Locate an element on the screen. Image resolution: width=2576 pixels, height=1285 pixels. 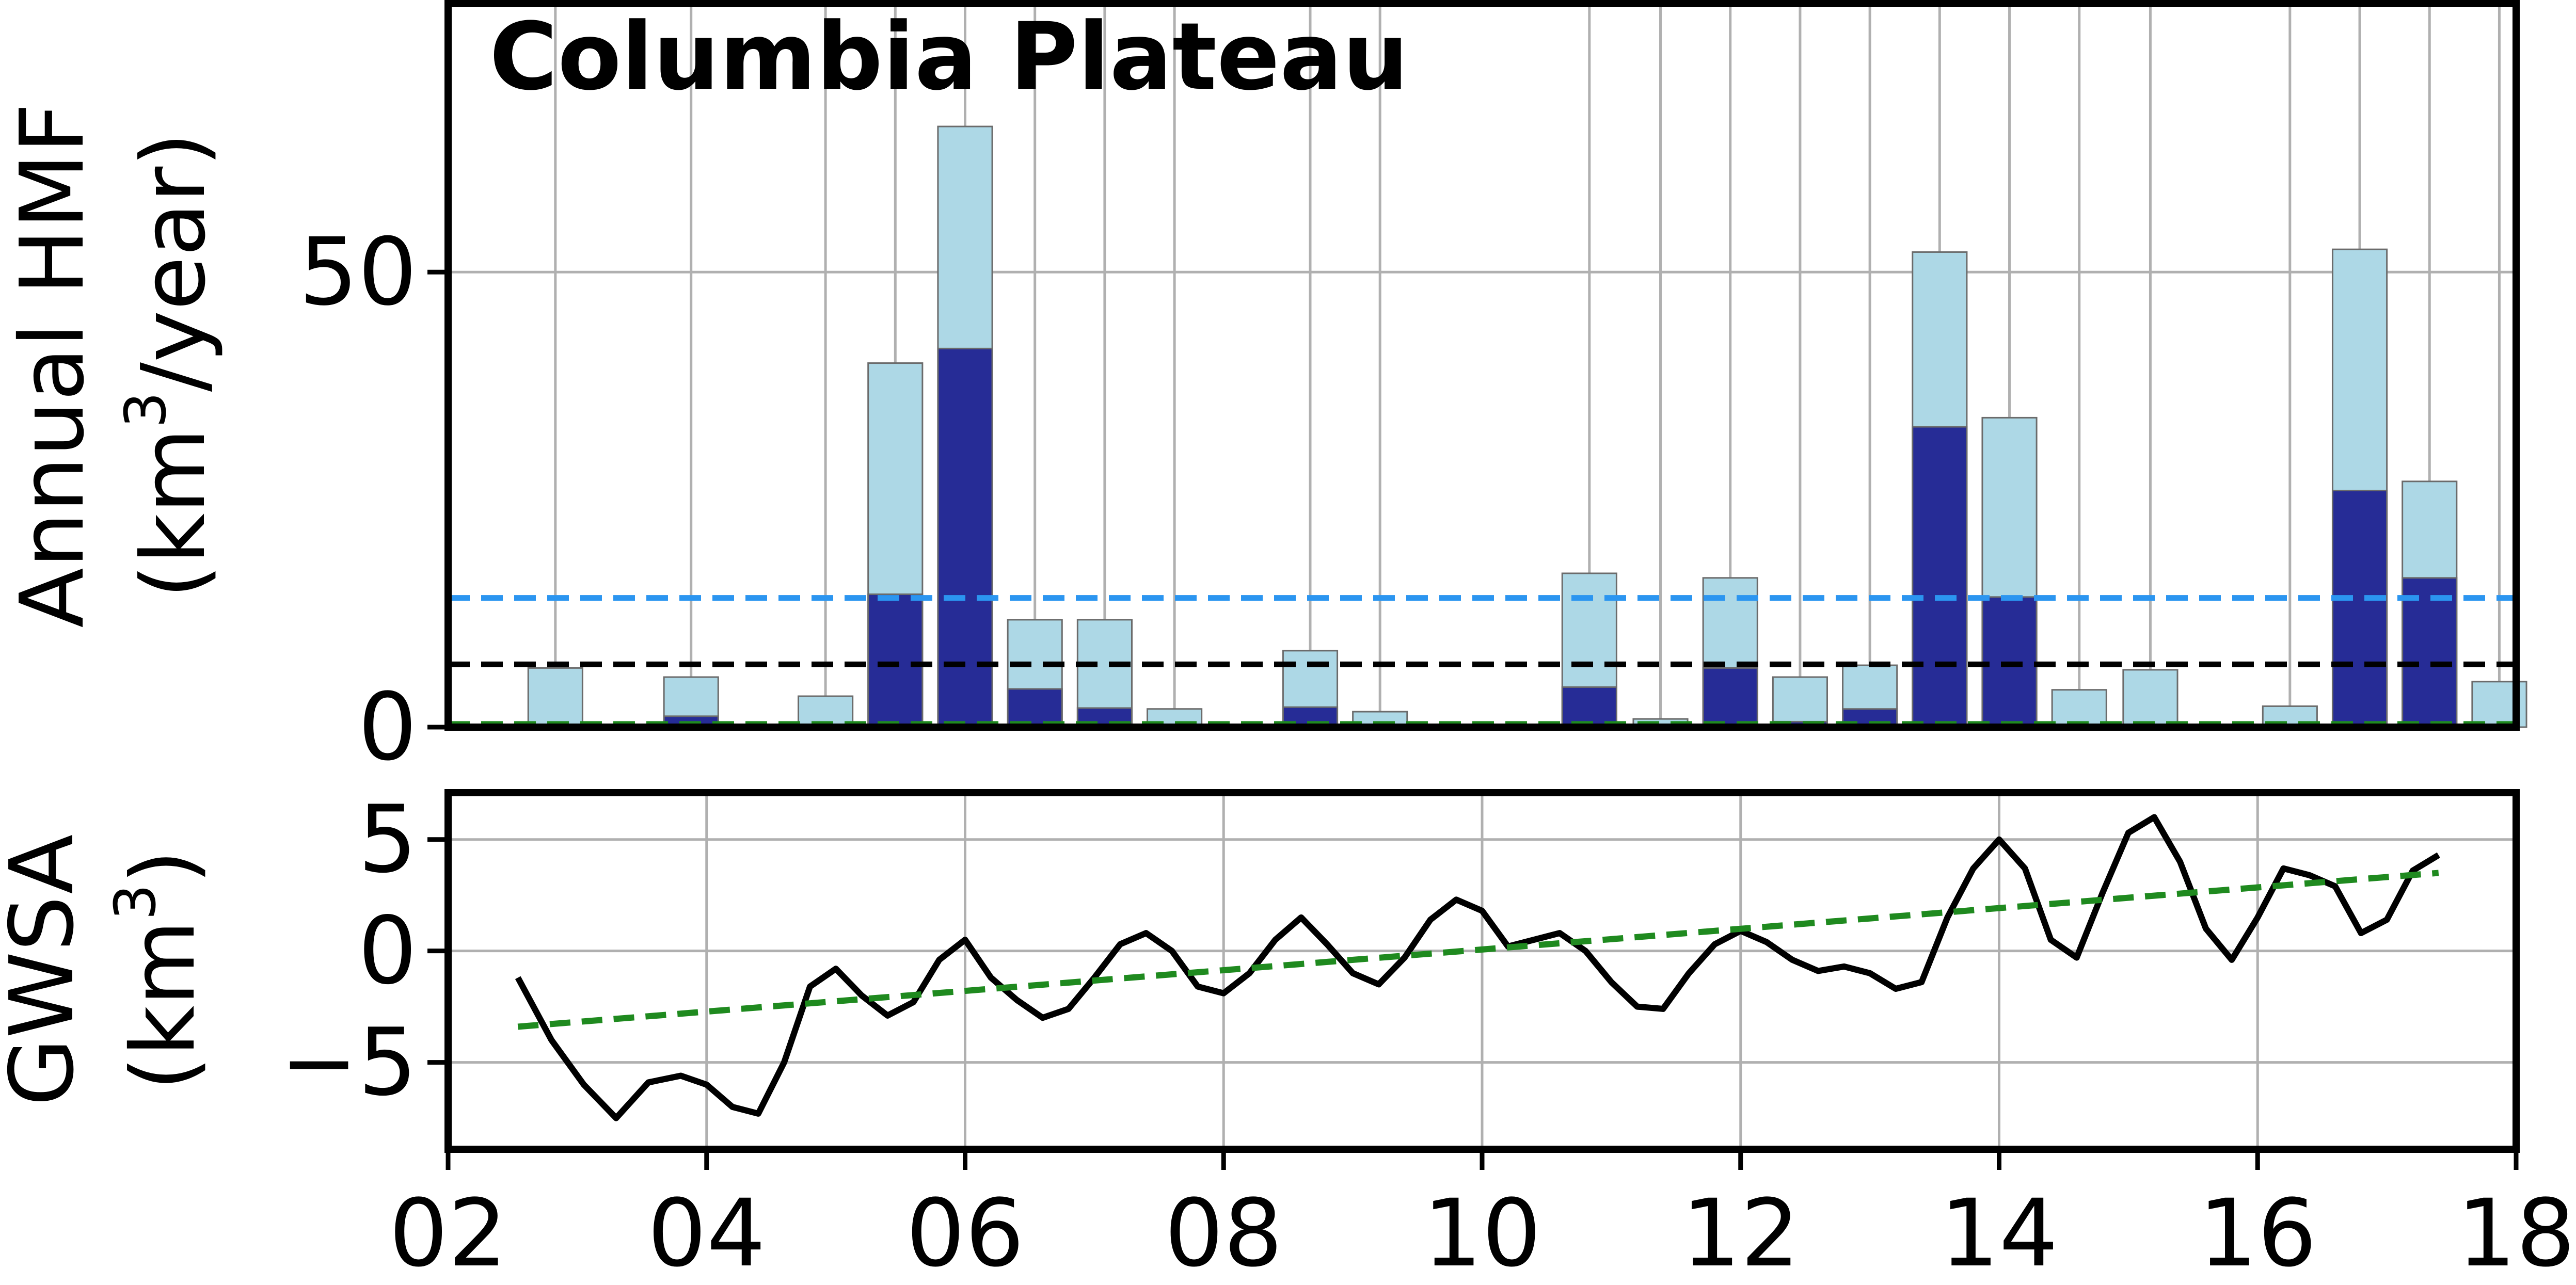
xtick-label-3: 08 is located at coordinates (1224, 1232).